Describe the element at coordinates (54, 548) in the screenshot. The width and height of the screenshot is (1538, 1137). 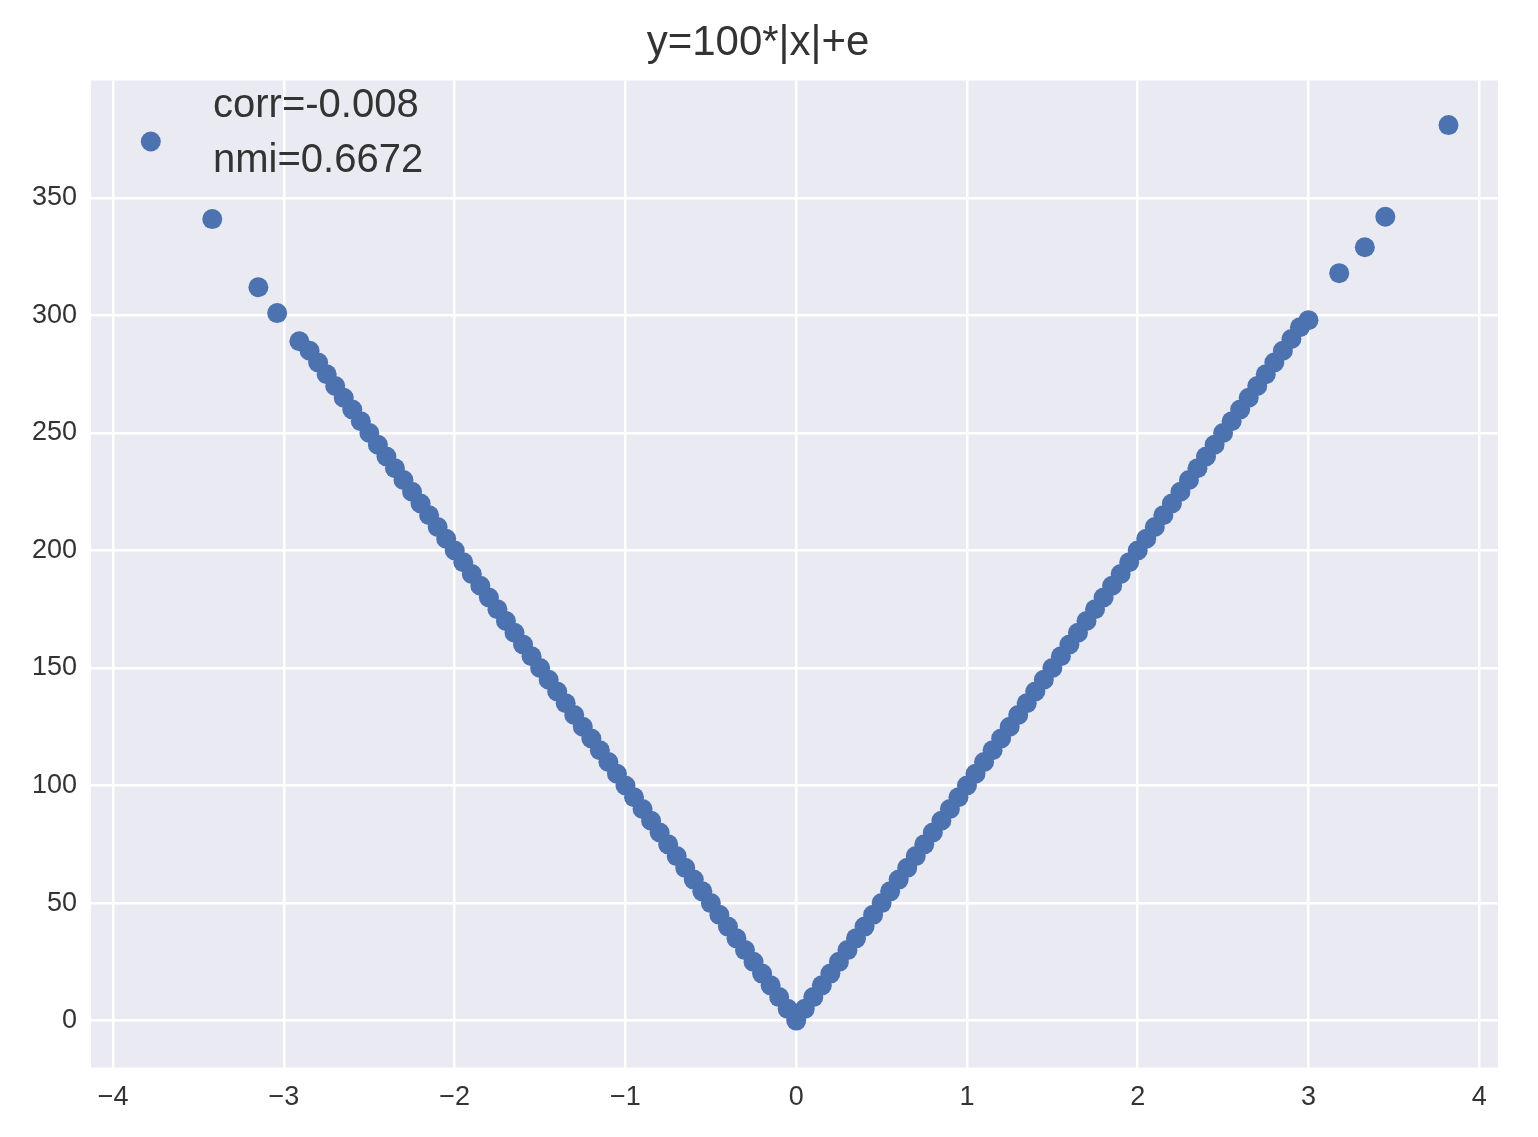
I see `y-tick-label: 200` at that location.